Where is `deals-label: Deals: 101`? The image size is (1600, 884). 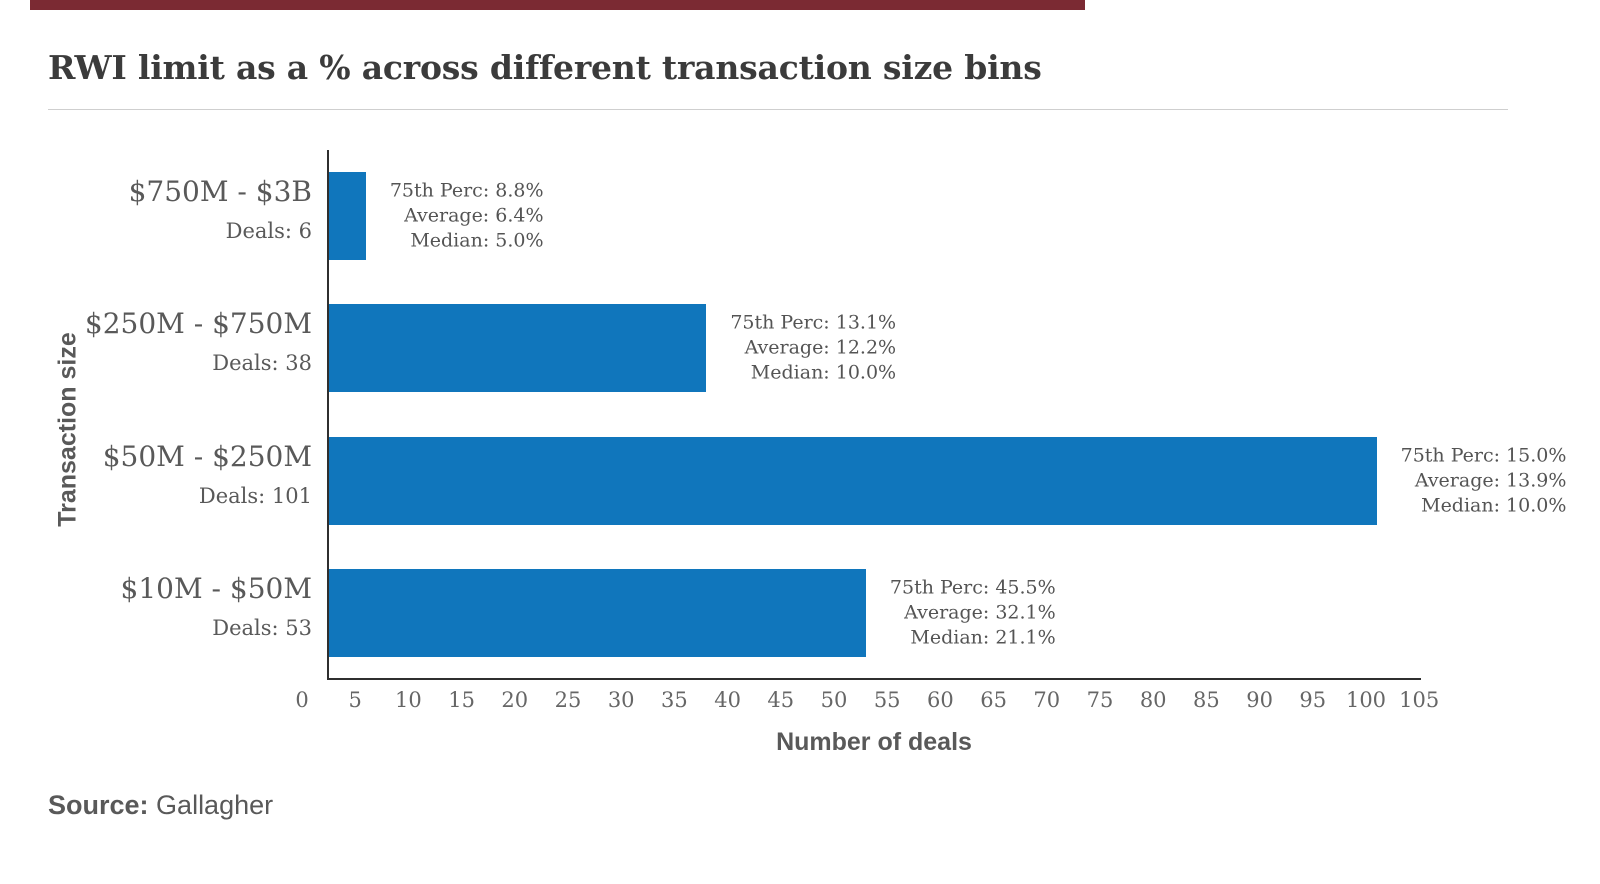 deals-label: Deals: 101 is located at coordinates (255, 495).